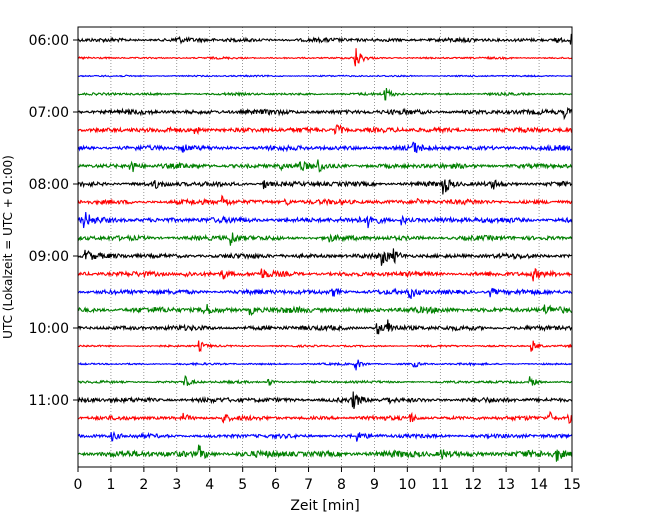  I want to click on trace-0930-blue, so click(325, 293).